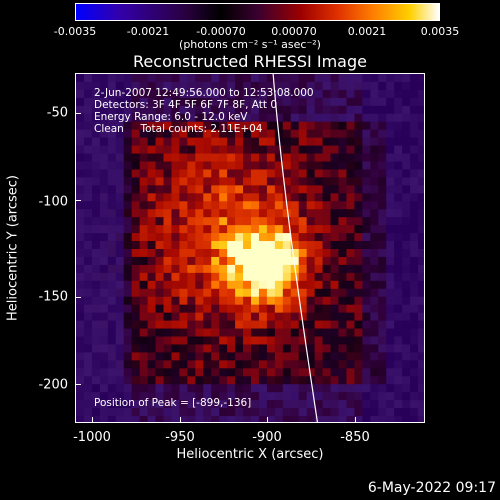  Describe the element at coordinates (57, 113) in the screenshot. I see `y-tick-label: -50` at that location.